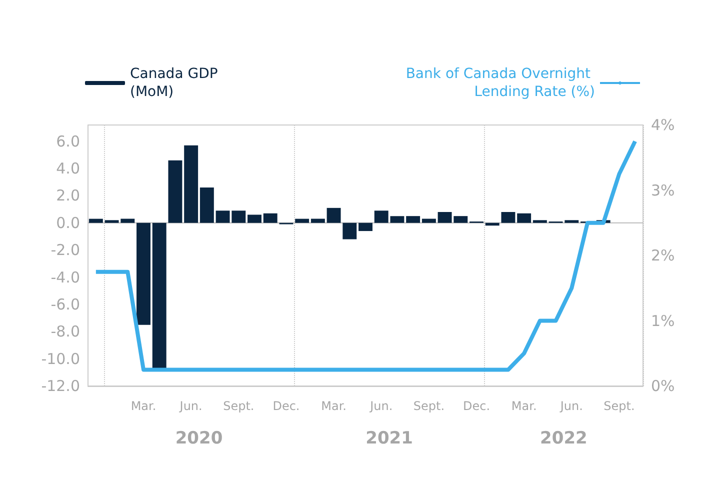 The image size is (716, 481). Describe the element at coordinates (68, 195) in the screenshot. I see `y-tick-label: 2.0` at that location.